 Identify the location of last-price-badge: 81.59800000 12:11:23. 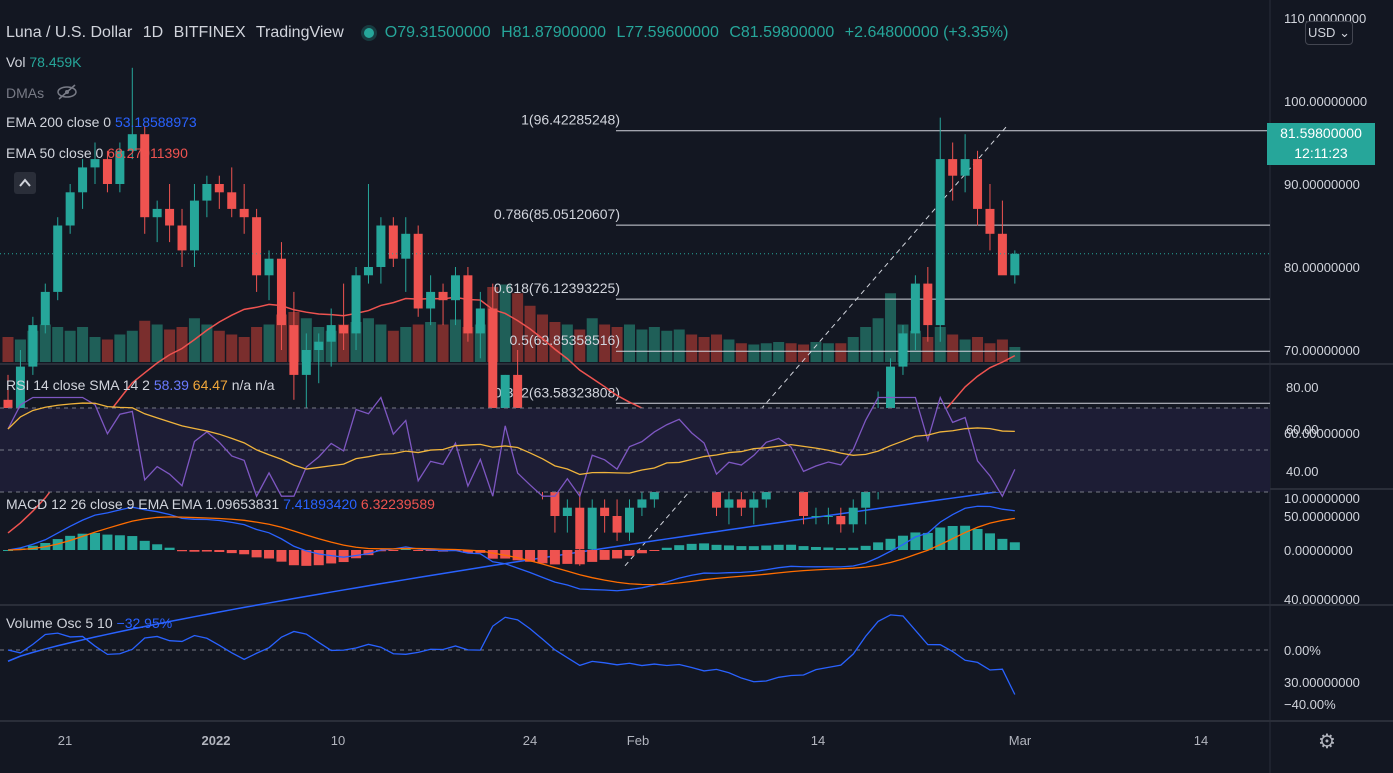
(1321, 144).